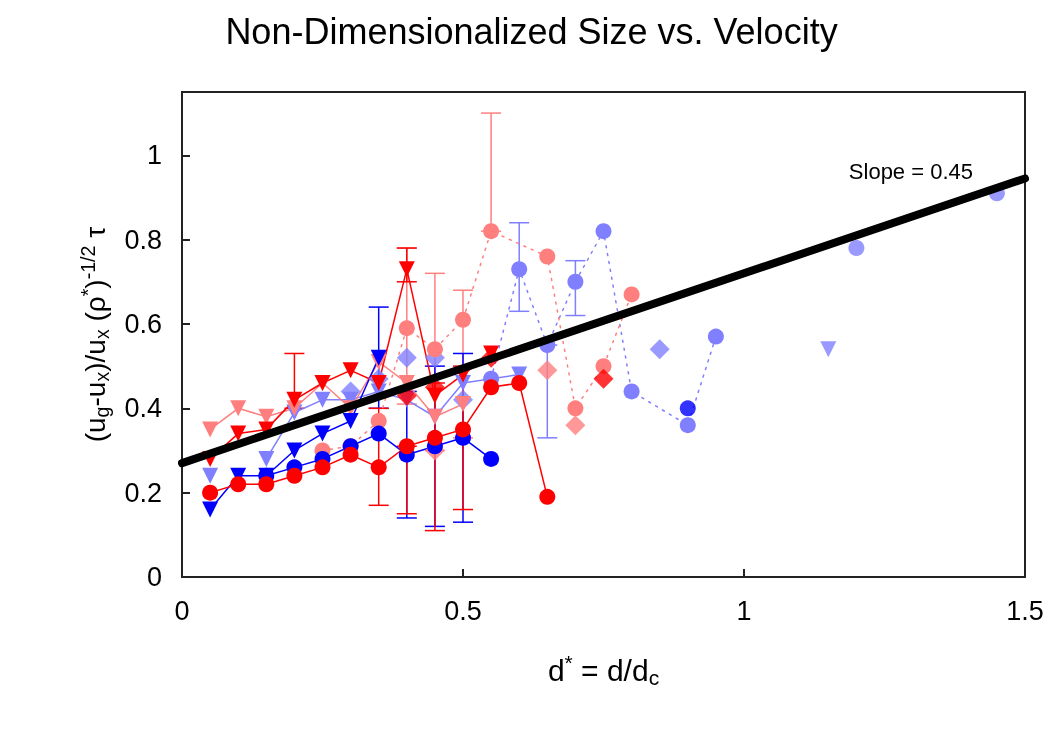 The width and height of the screenshot is (1063, 729). Describe the element at coordinates (744, 610) in the screenshot. I see `x-tick-label: 1` at that location.